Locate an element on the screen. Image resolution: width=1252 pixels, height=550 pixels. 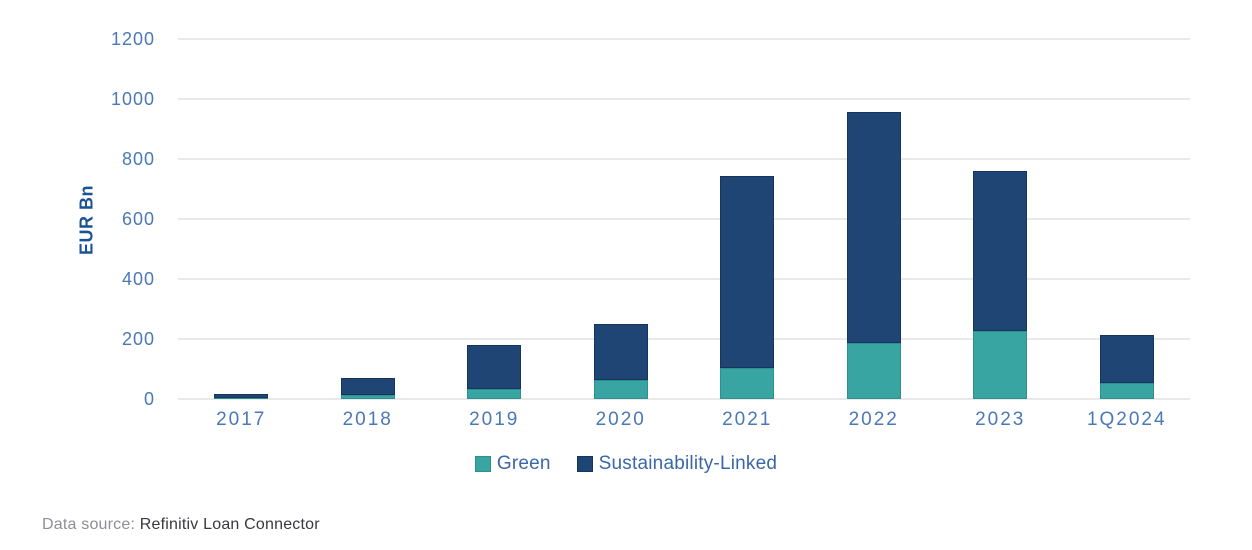
bar-segment-sustainability-linked-2022 is located at coordinates (873, 227).